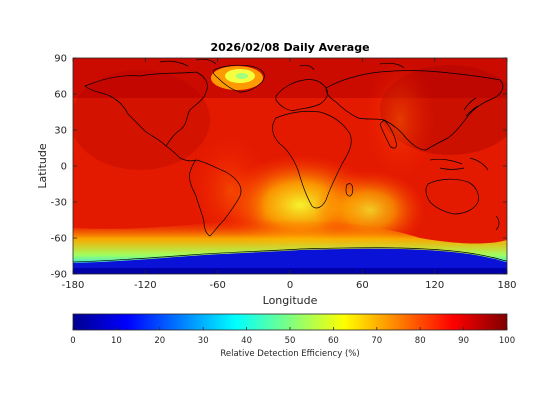 This screenshot has height=420, width=560. I want to click on coast-south-america, so click(215, 198).